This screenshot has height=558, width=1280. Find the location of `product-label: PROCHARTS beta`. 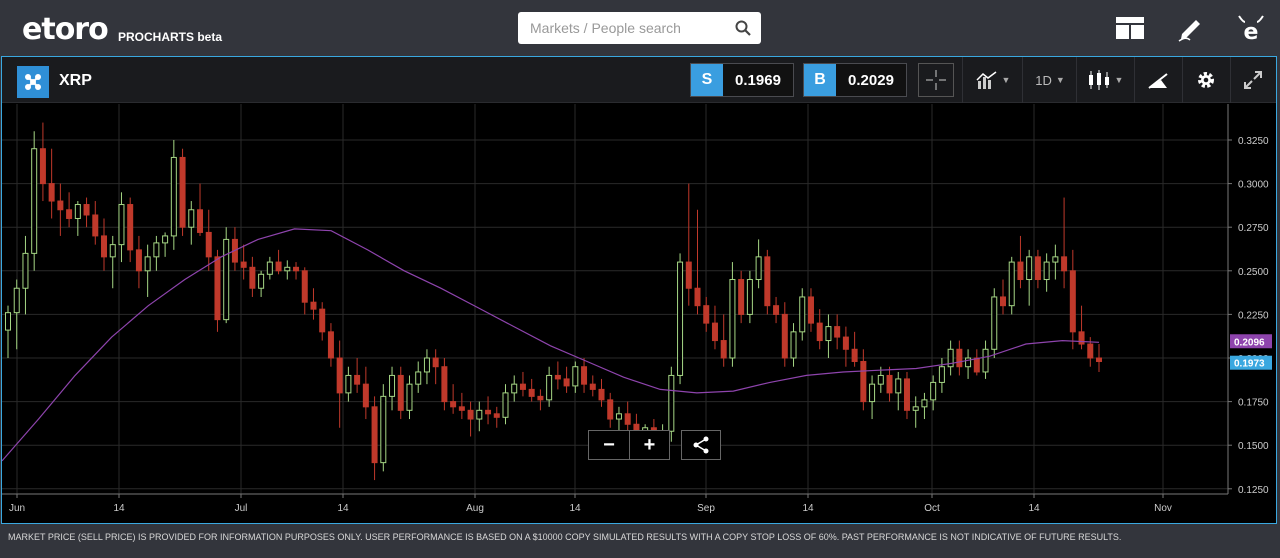

product-label: PROCHARTS beta is located at coordinates (170, 37).